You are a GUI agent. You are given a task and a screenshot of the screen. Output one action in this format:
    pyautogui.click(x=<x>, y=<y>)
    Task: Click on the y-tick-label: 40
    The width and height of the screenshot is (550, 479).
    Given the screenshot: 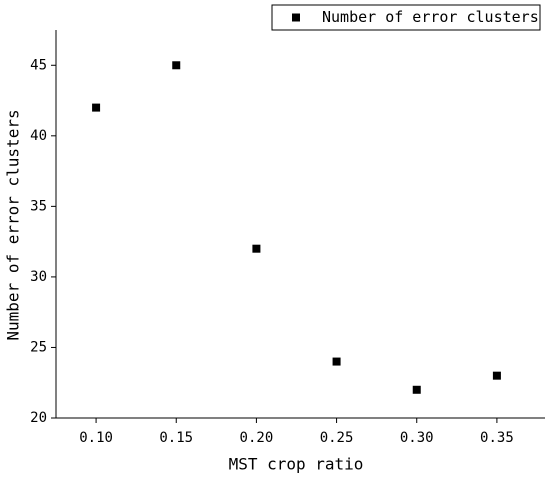 What is the action you would take?
    pyautogui.click(x=38, y=136)
    